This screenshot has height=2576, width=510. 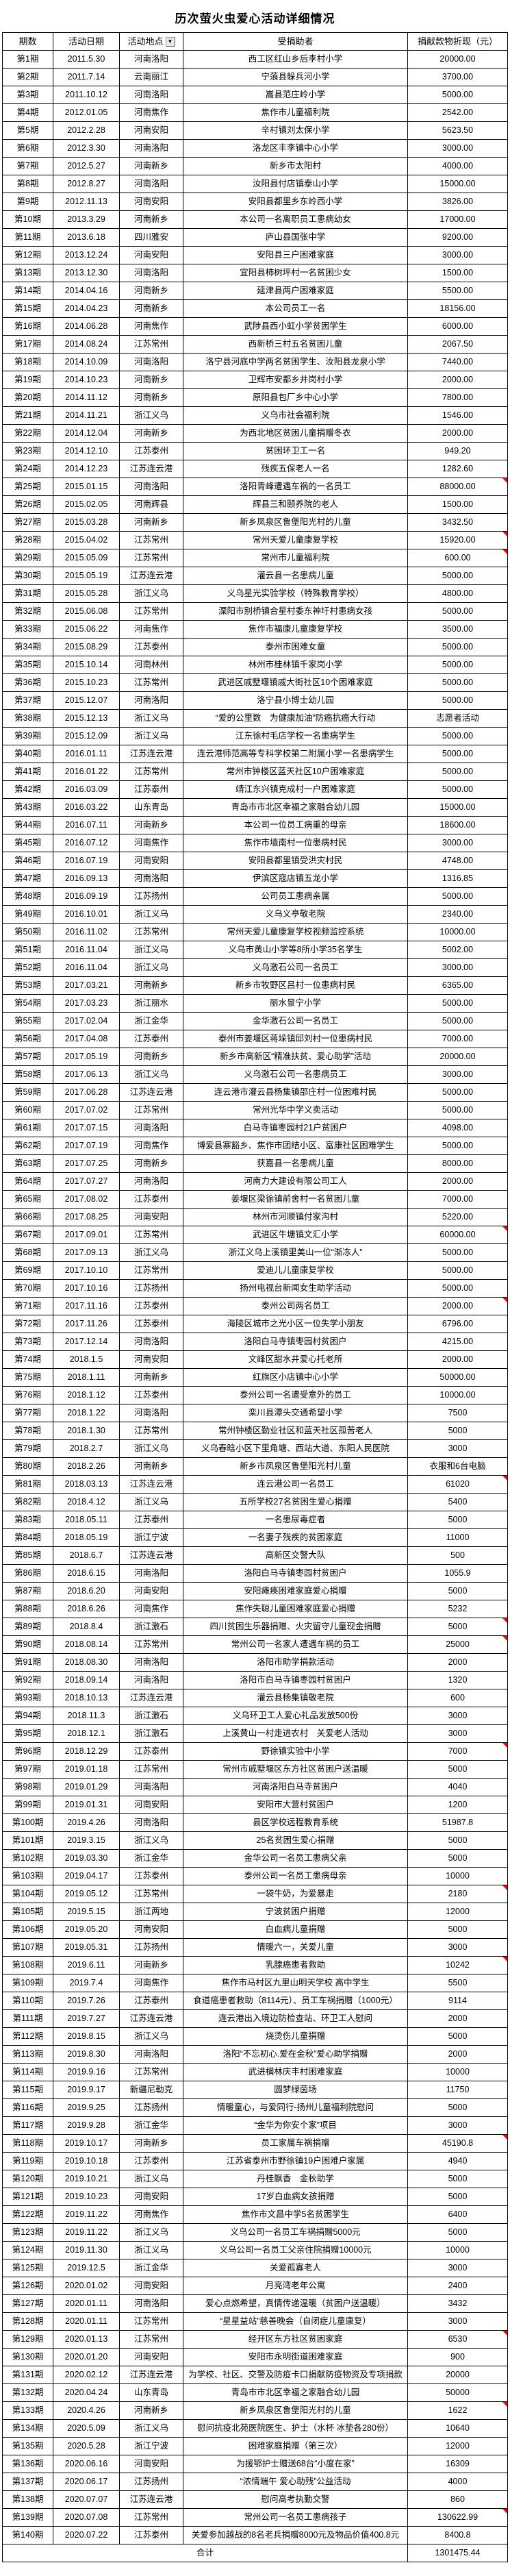 What do you see at coordinates (86, 2197) in the screenshot?
I see `date-cell: 2019.10.23` at bounding box center [86, 2197].